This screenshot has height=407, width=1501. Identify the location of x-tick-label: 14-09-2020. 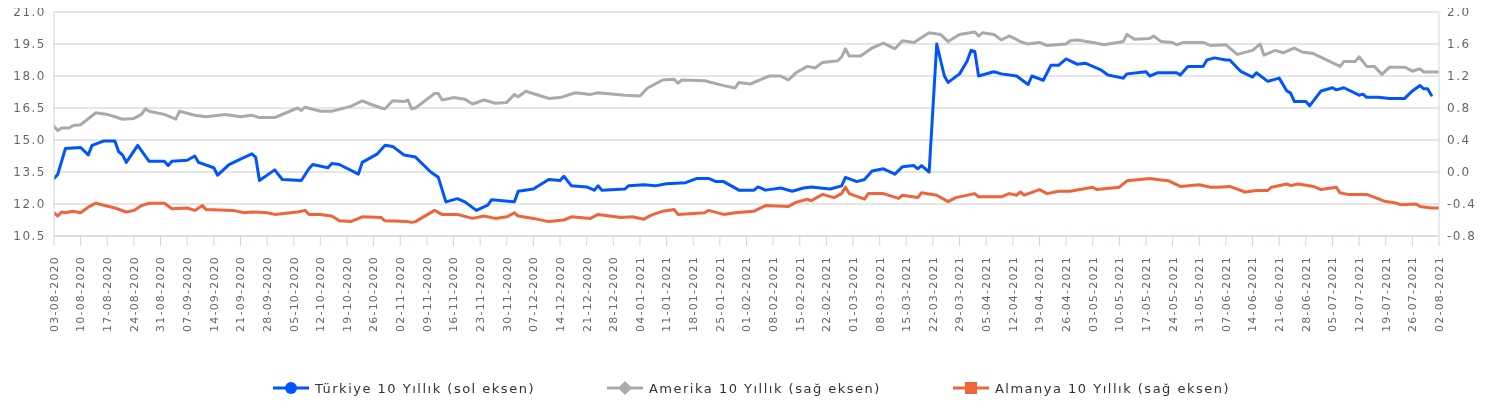
(214, 294).